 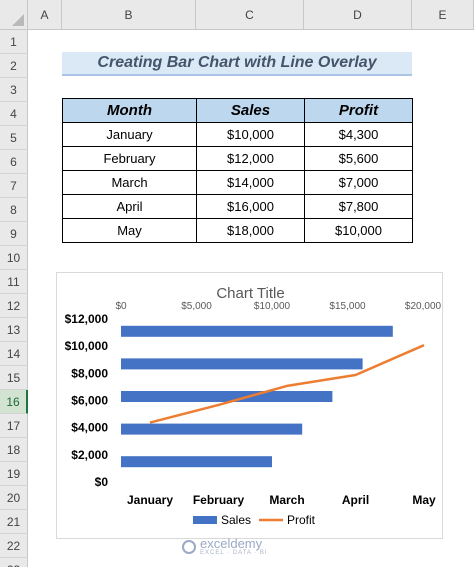 What do you see at coordinates (250, 134) in the screenshot?
I see `cell-sales: $10,000` at bounding box center [250, 134].